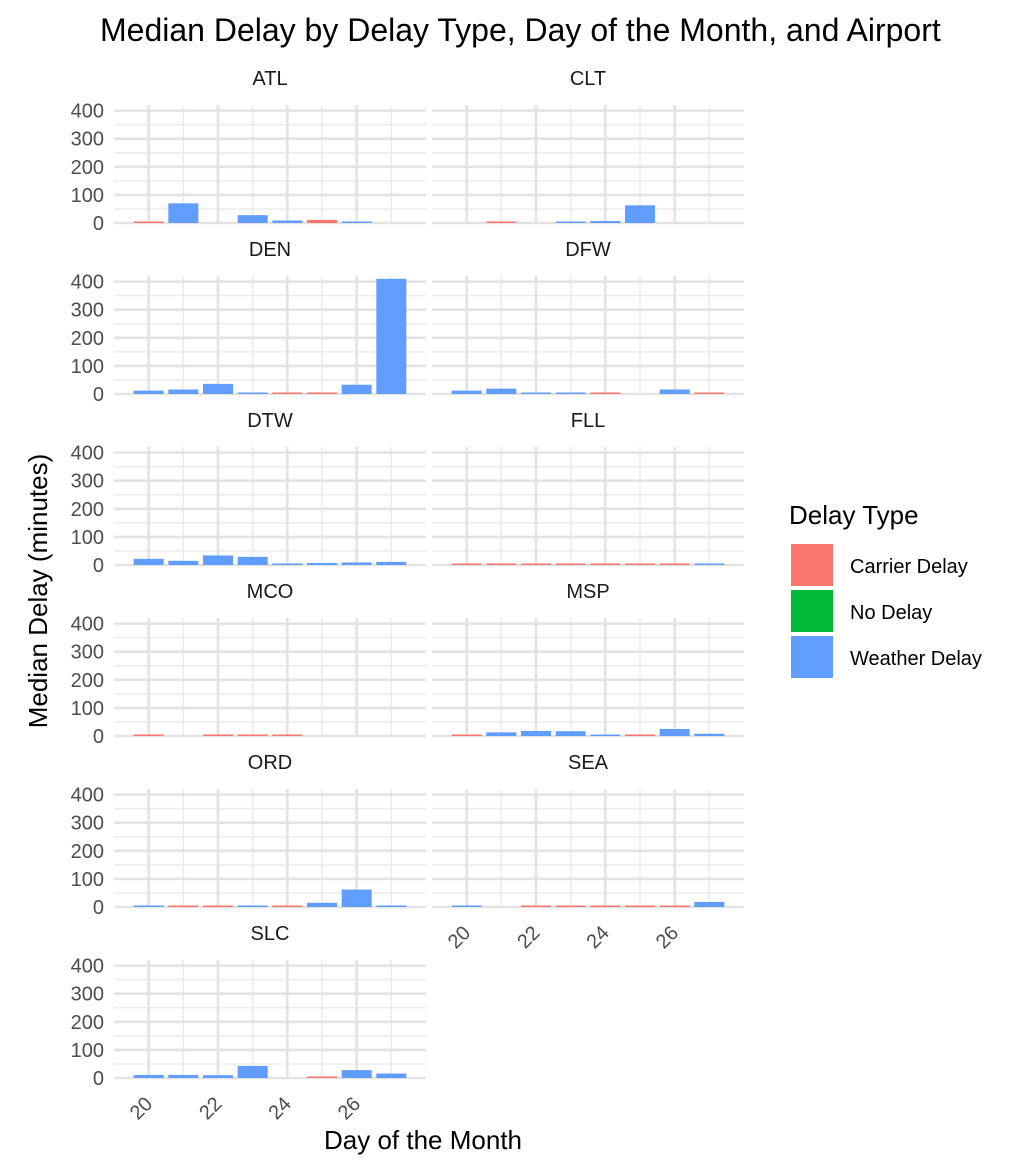 Image resolution: width=1034 pixels, height=1170 pixels. I want to click on panel-mco: MCO 0 100 200 300 400, so click(248, 664).